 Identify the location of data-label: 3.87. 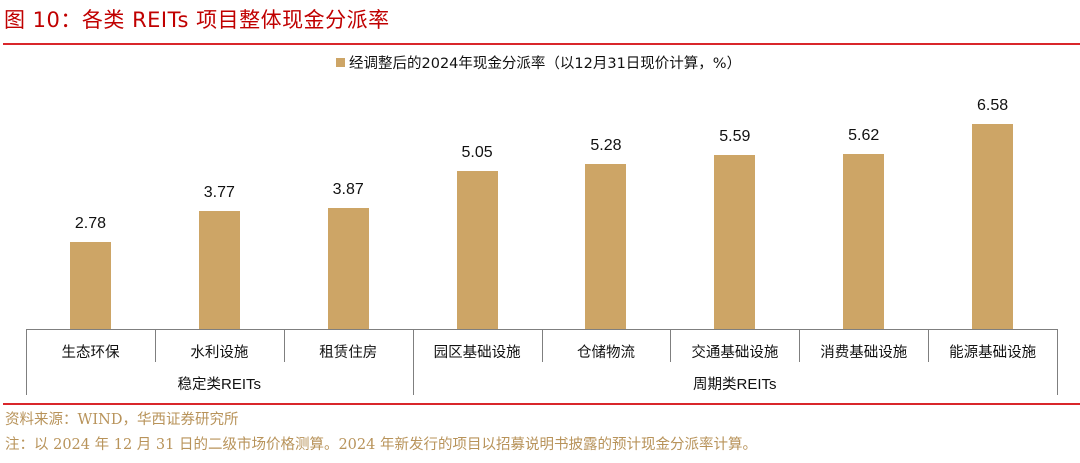
(348, 190).